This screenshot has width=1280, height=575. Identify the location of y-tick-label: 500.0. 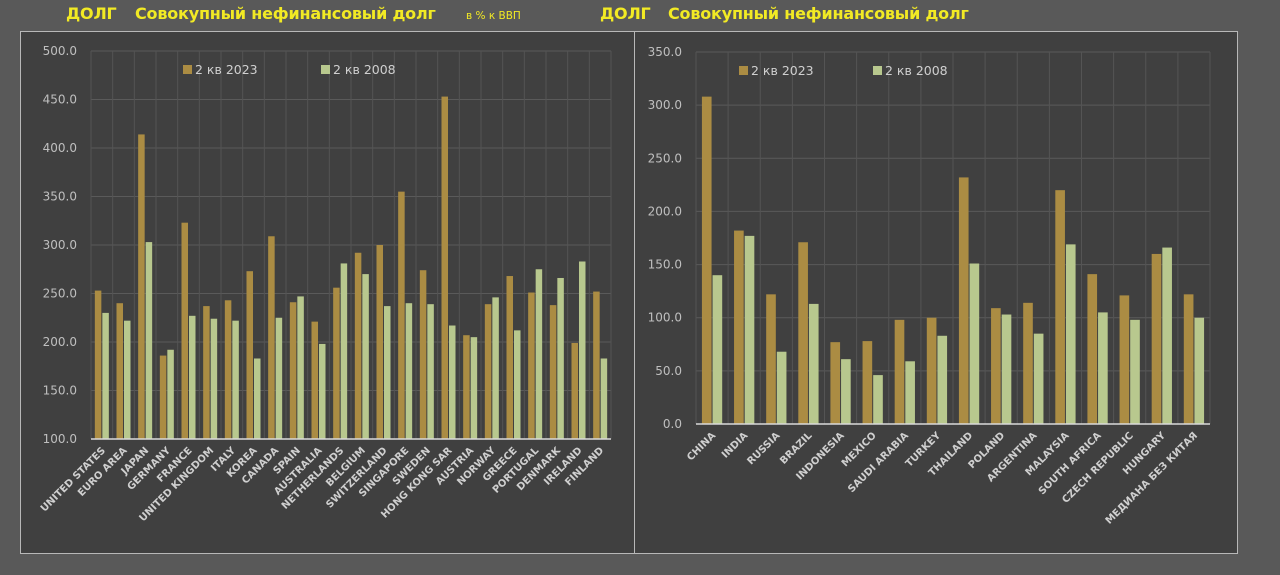
(60, 51).